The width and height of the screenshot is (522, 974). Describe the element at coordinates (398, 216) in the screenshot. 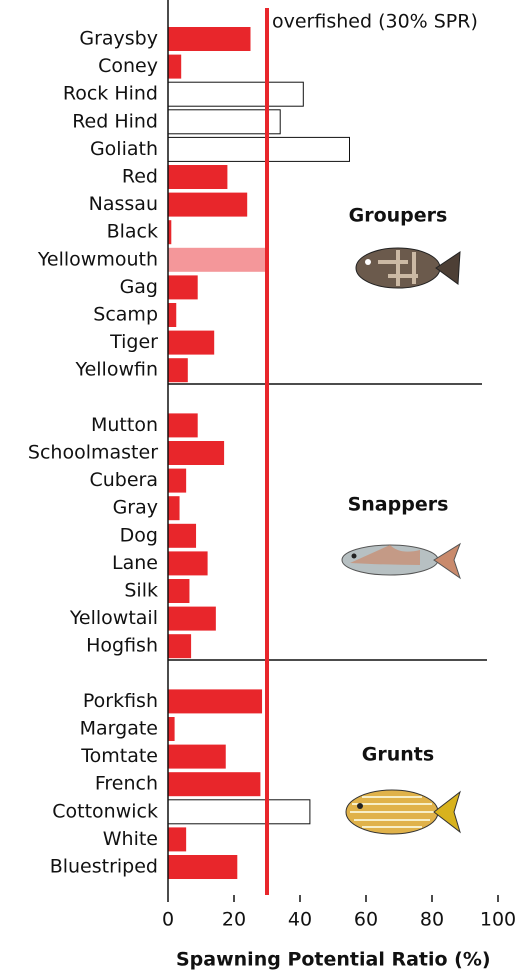

I see `group-label: Groupers` at that location.